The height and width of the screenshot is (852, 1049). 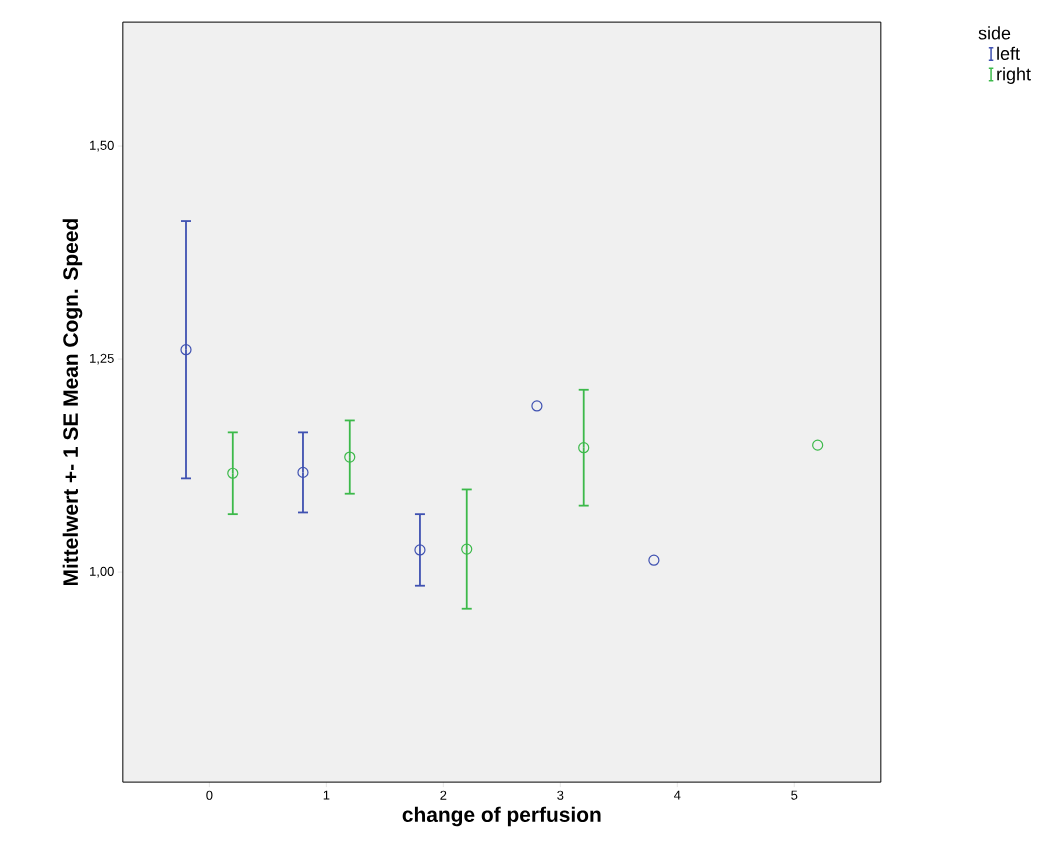 What do you see at coordinates (794, 795) in the screenshot?
I see `x-tick-label: 5` at bounding box center [794, 795].